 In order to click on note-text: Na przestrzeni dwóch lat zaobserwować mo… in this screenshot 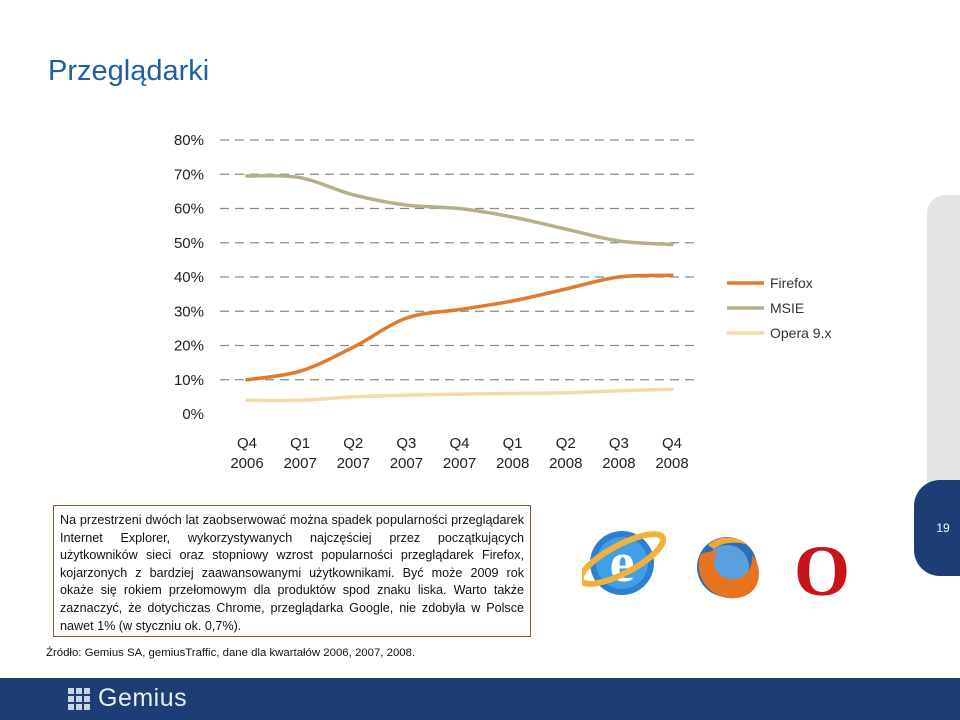, I will do `click(292, 573)`.